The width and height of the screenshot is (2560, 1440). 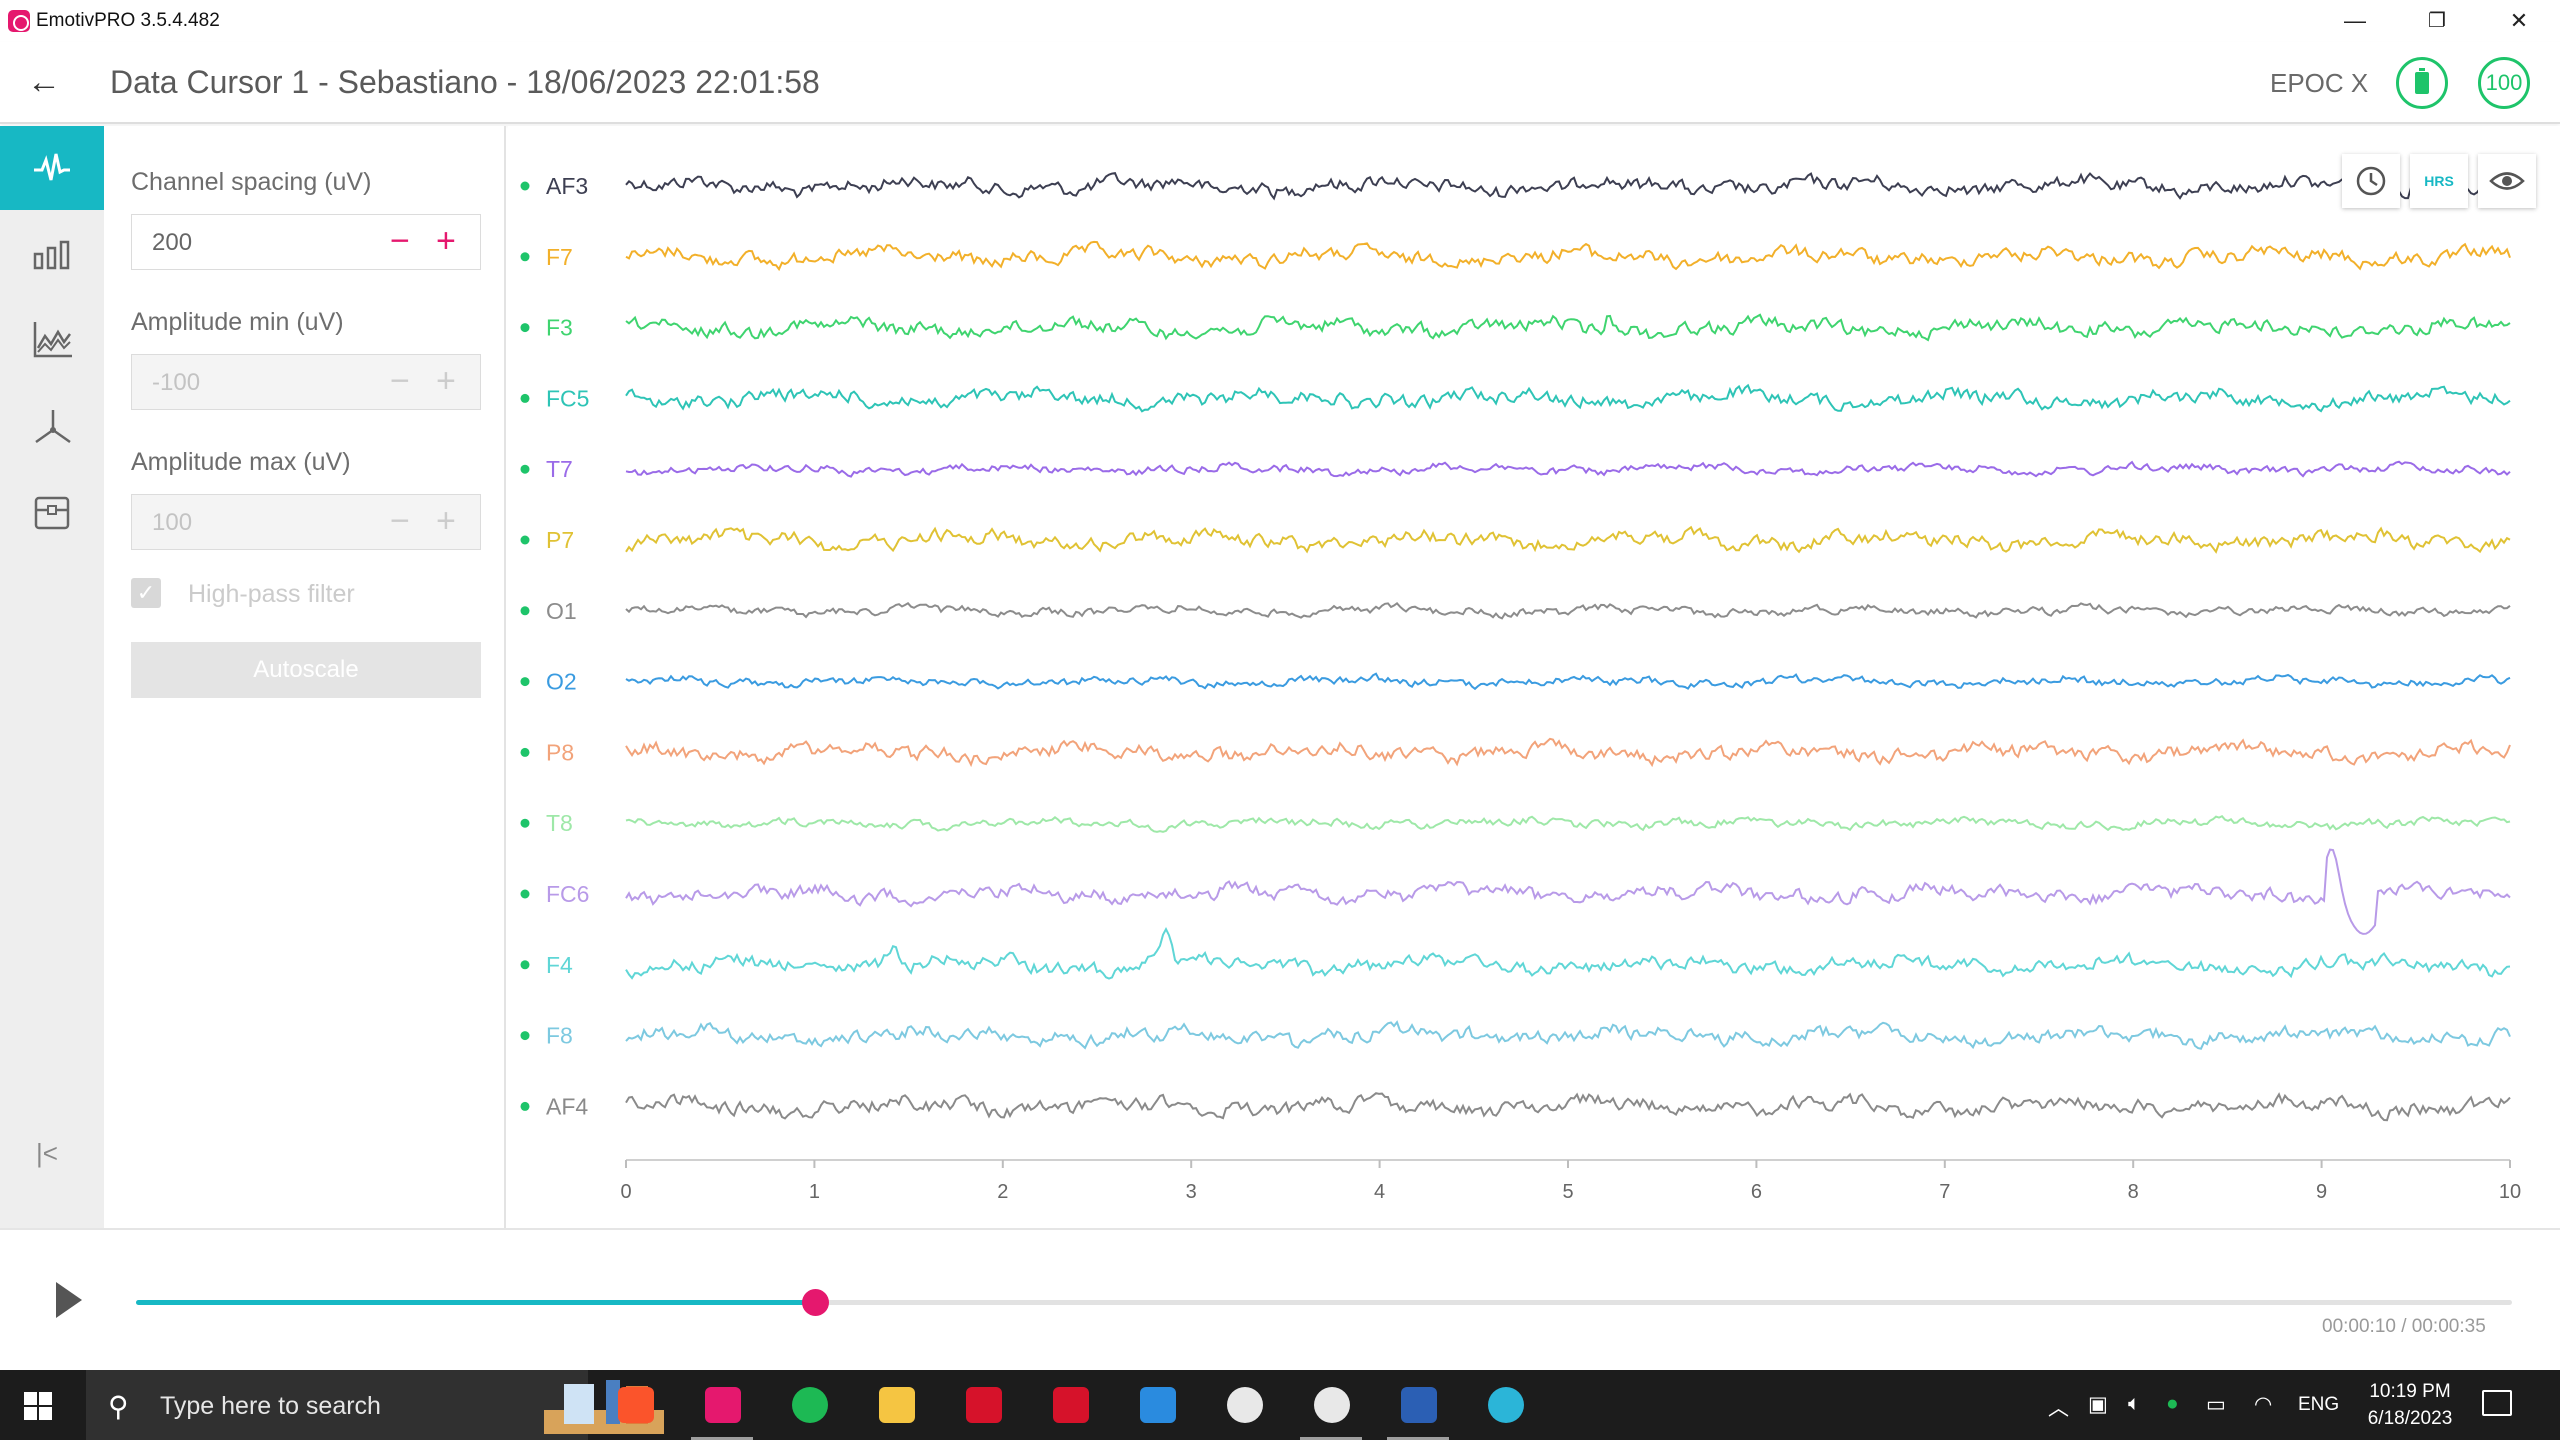 I want to click on taskbar-app-word, so click(x=1418, y=1405).